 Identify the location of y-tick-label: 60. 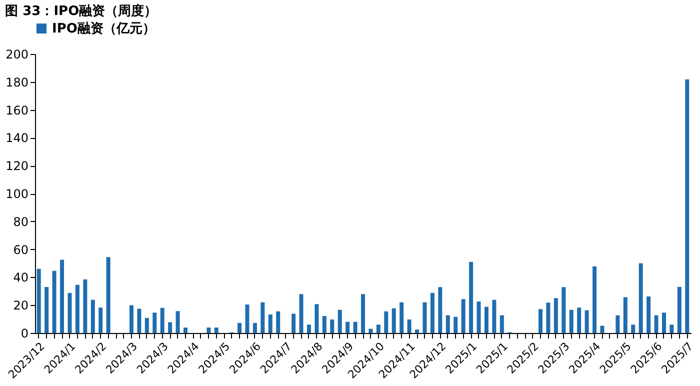
(20, 249).